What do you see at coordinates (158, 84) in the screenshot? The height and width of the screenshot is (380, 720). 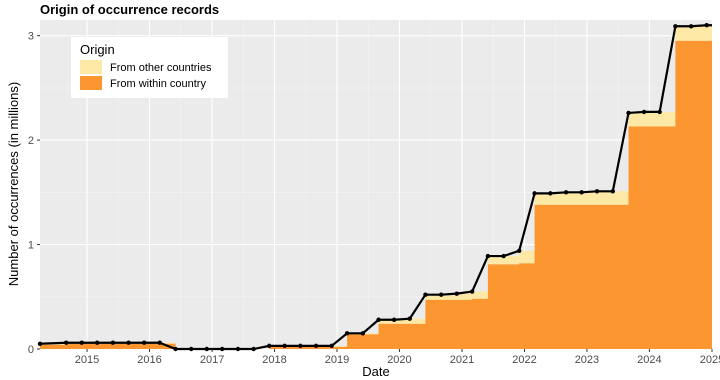 I see `legend-label-within-country: From within country` at bounding box center [158, 84].